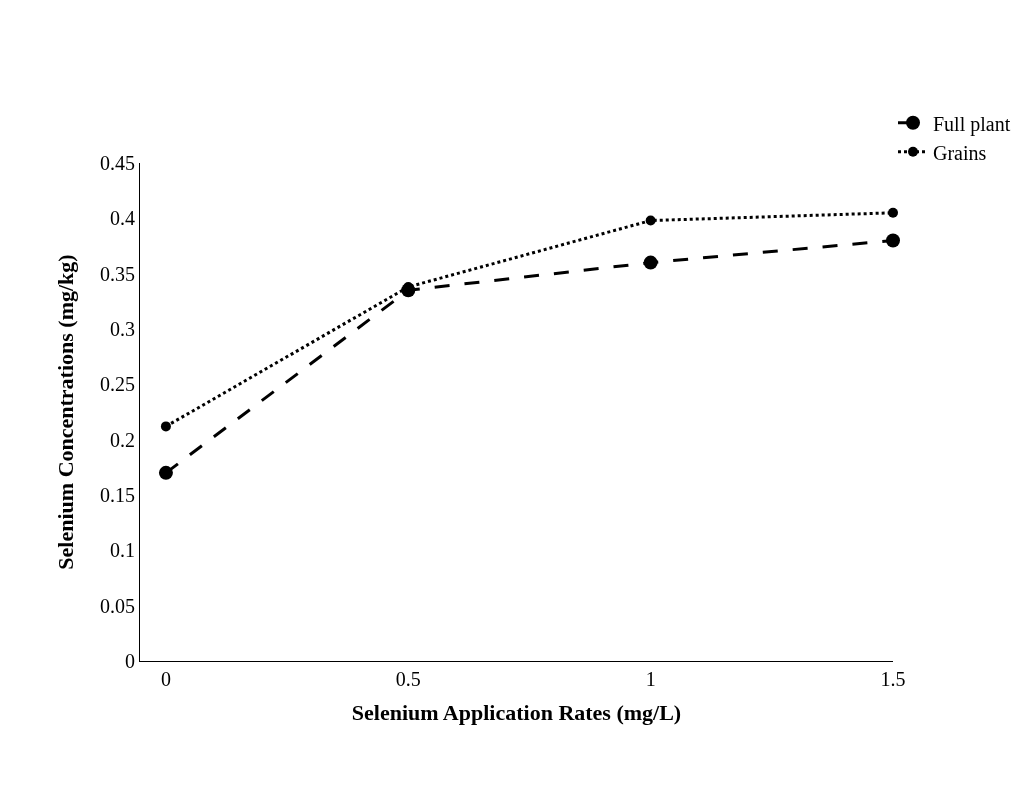  What do you see at coordinates (117, 273) in the screenshot?
I see `y-tick-label: 0.35` at bounding box center [117, 273].